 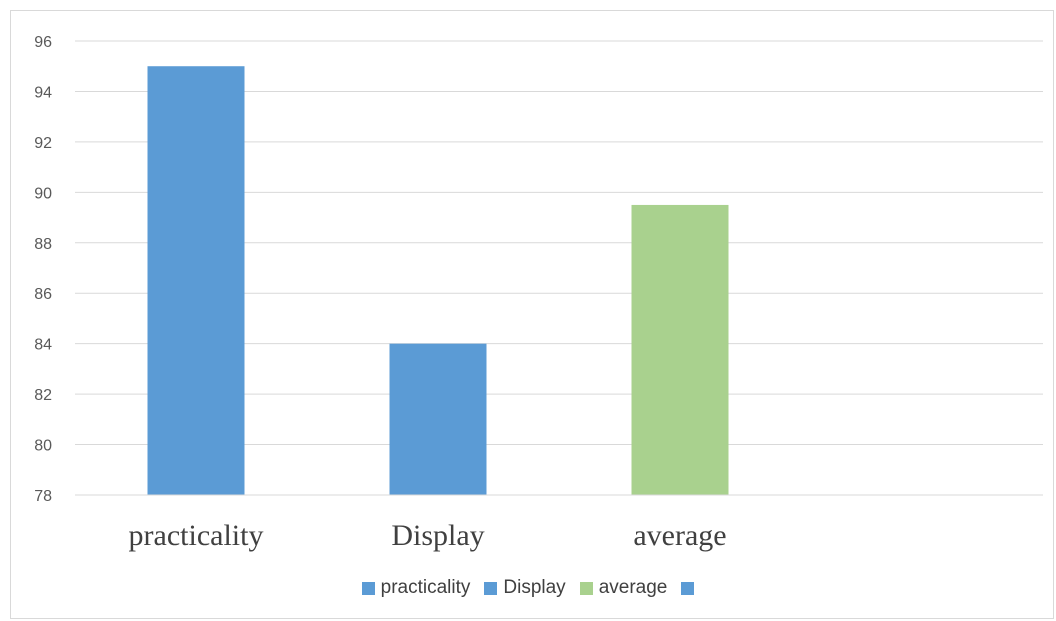 I want to click on legend-label: Display, so click(x=534, y=587).